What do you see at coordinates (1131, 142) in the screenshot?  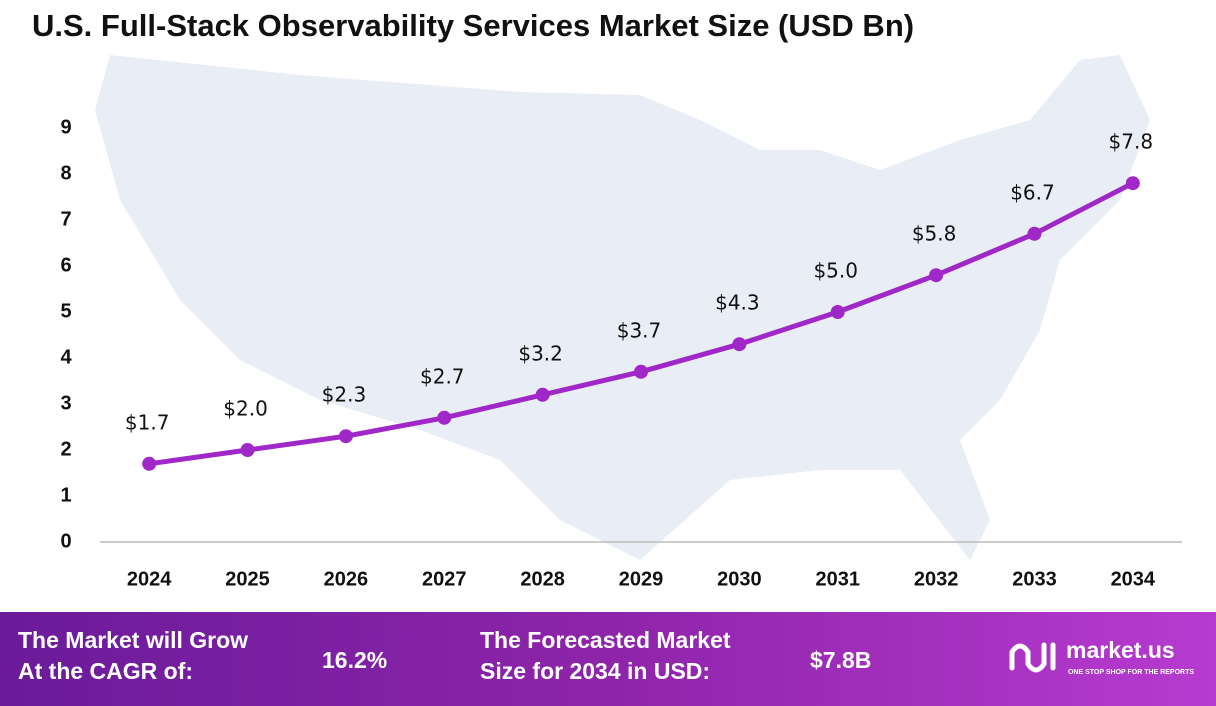 I see `value-label: $7.8` at bounding box center [1131, 142].